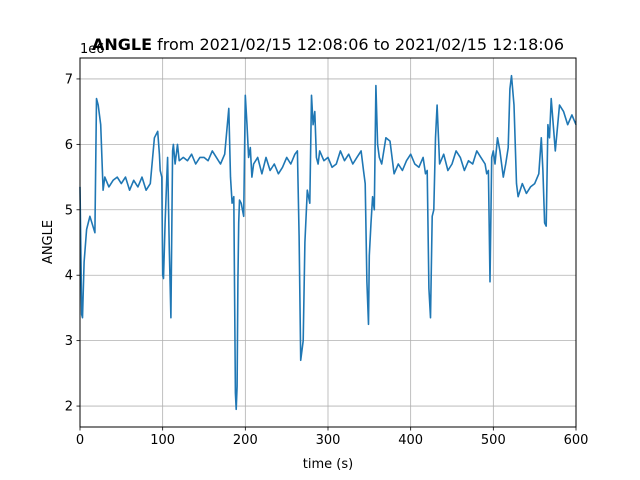 Image resolution: width=640 pixels, height=480 pixels. I want to click on x-axis-ticks: 0 100 200 300 400 500 600, so click(332, 437).